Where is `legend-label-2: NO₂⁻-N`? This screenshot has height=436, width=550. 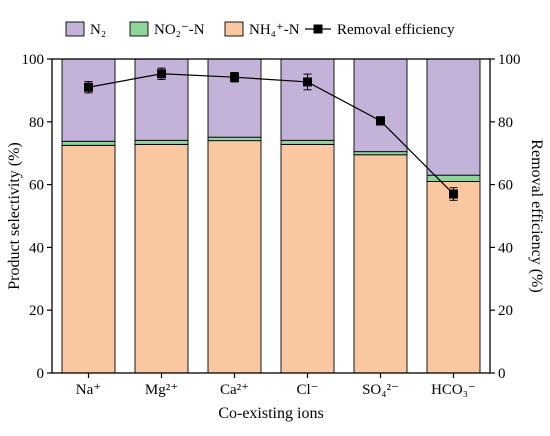 legend-label-2: NO₂⁻-N is located at coordinates (179, 30).